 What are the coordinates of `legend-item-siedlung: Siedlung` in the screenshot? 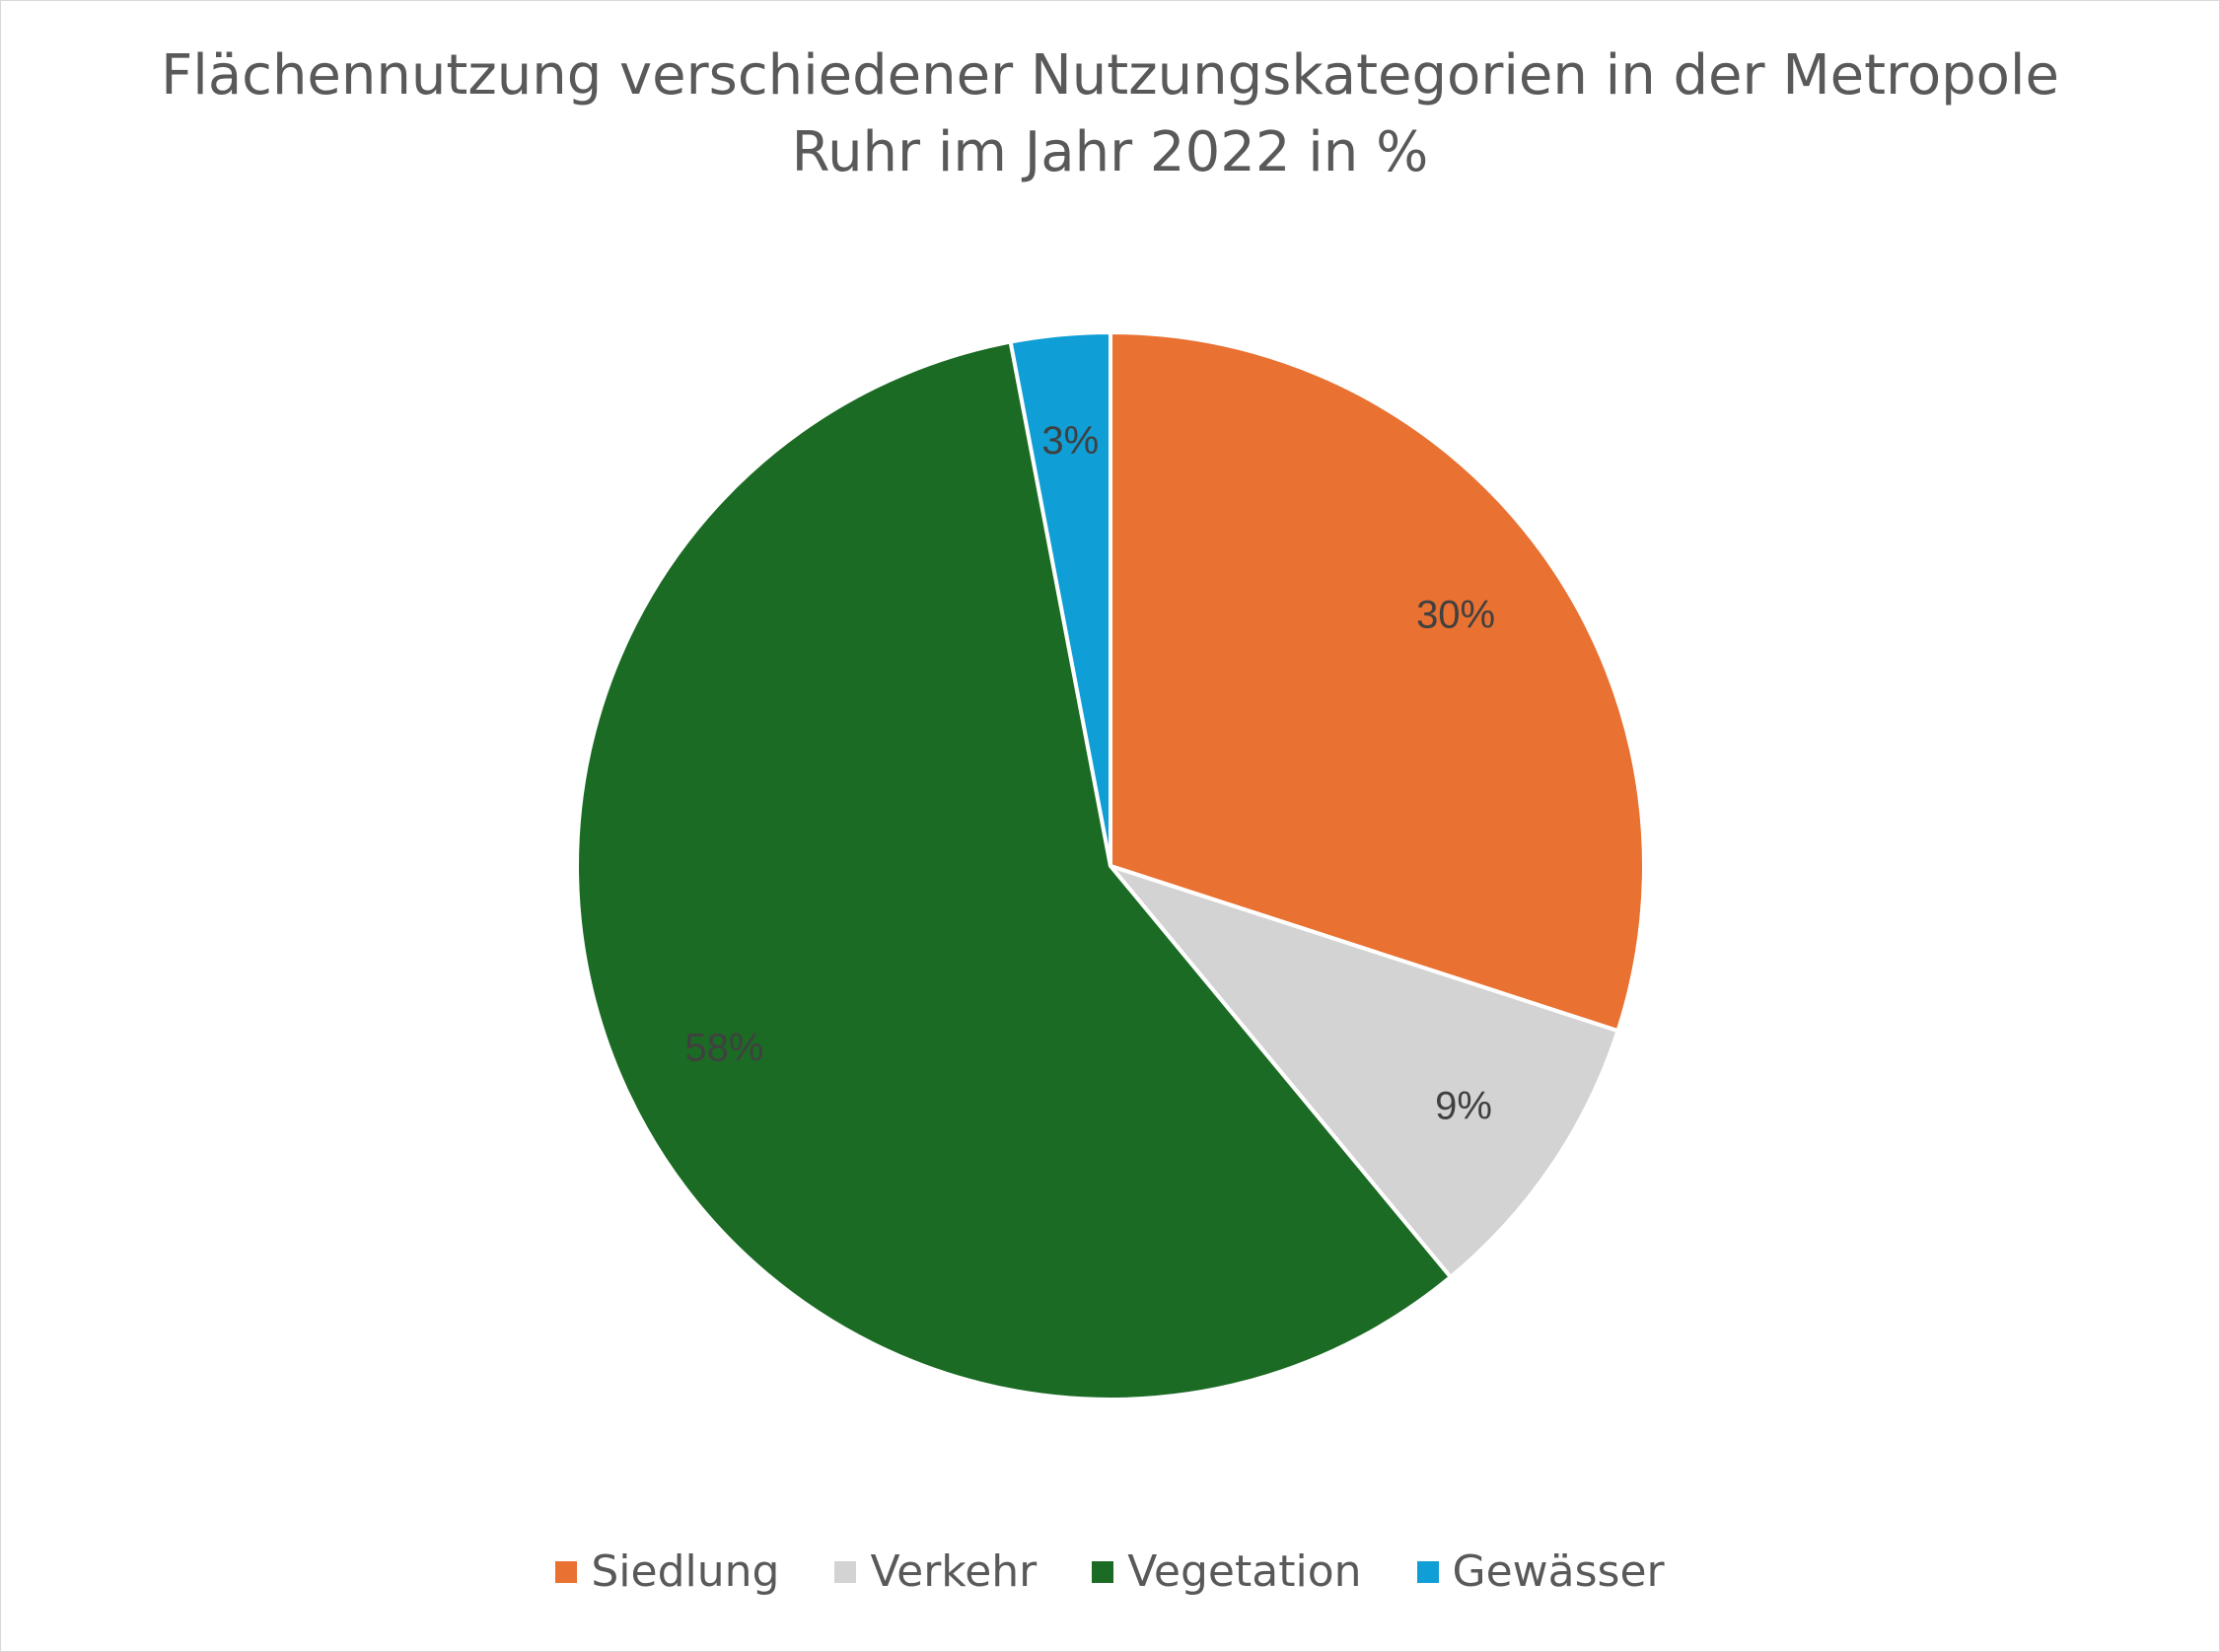 It's located at (667, 1572).